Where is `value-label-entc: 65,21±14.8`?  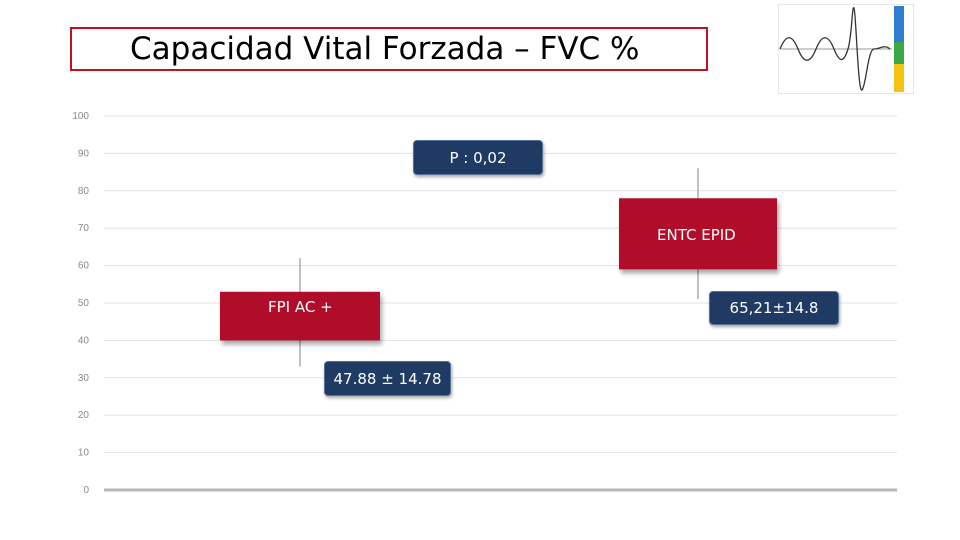
value-label-entc: 65,21±14.8 is located at coordinates (774, 308).